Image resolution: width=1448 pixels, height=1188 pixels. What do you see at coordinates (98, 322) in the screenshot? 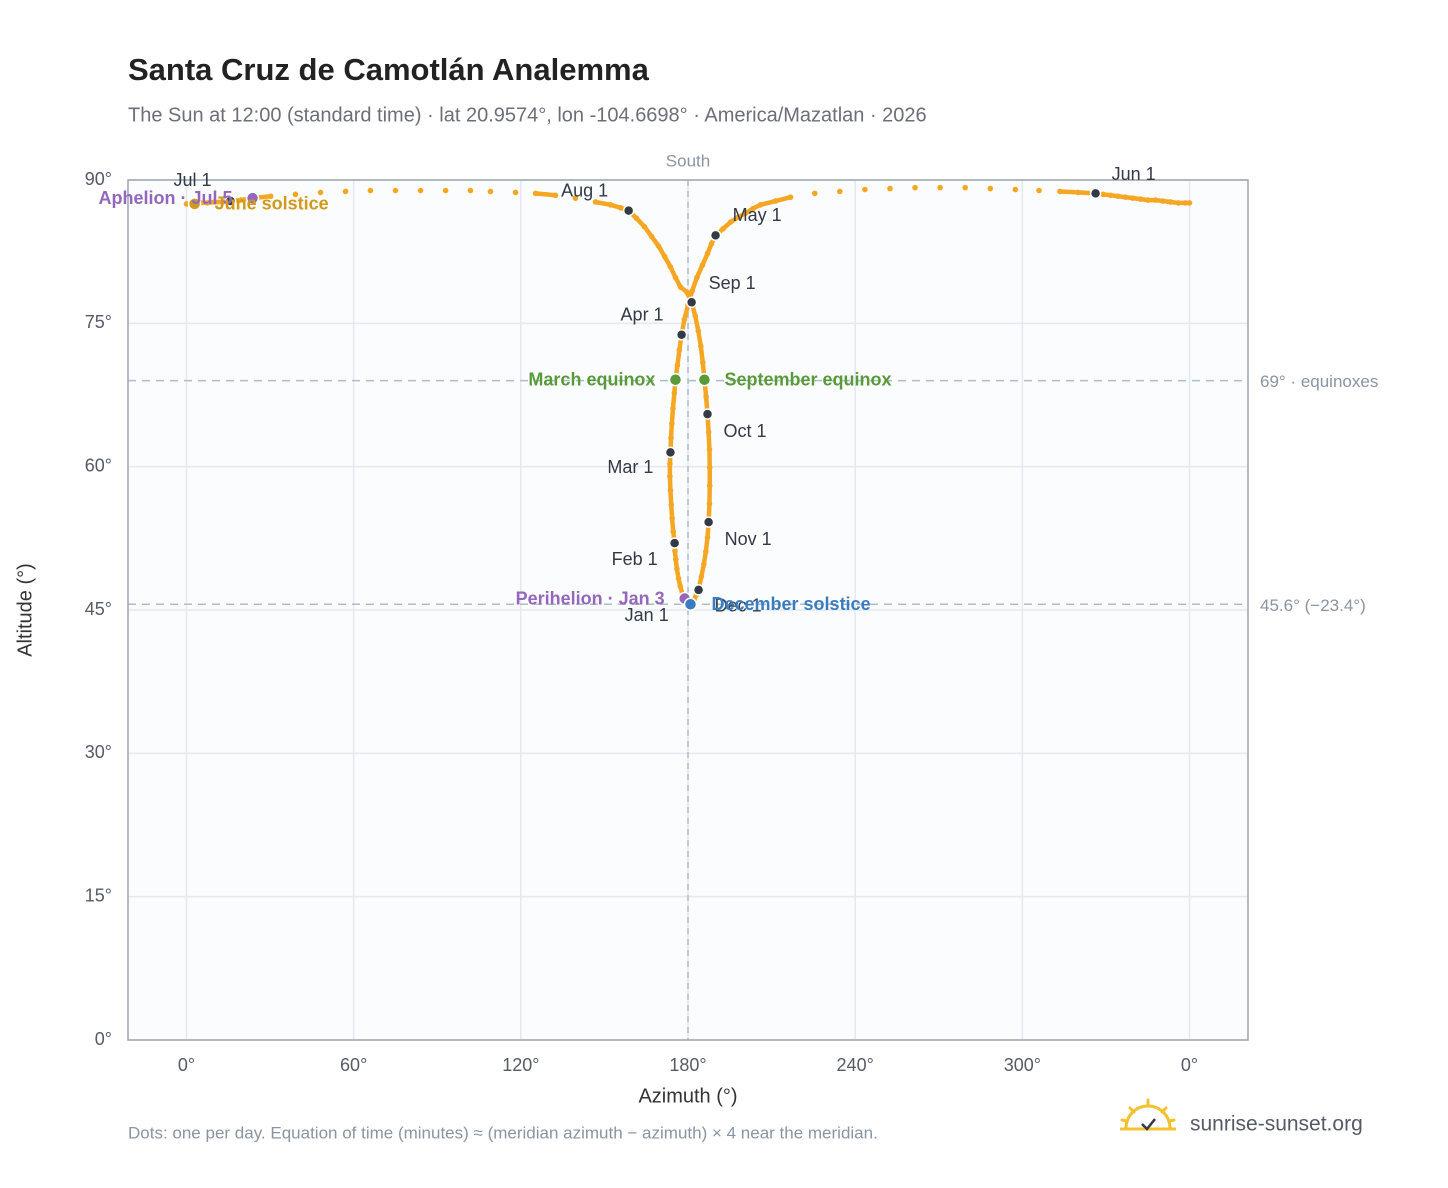
I see `y-tick-label: 75°` at bounding box center [98, 322].